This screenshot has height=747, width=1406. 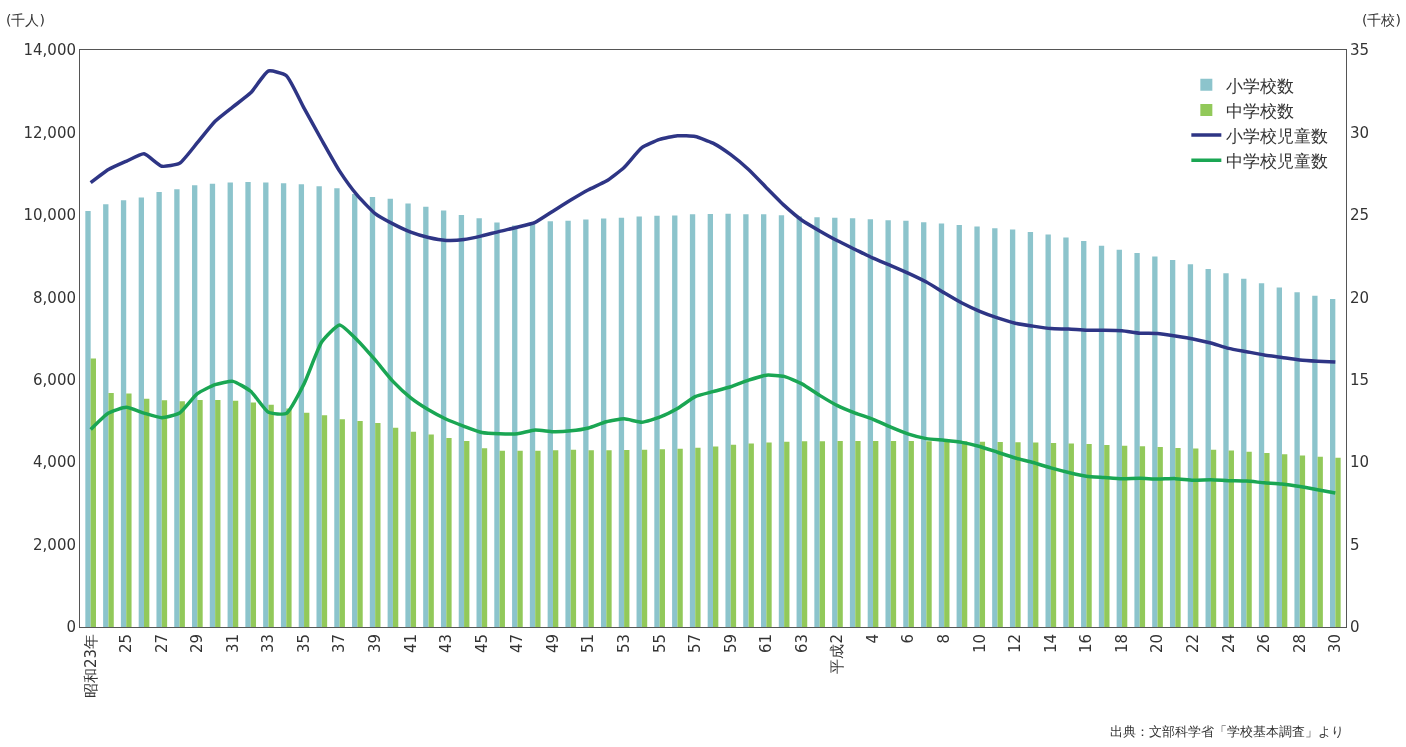 What do you see at coordinates (1157, 644) in the screenshot?
I see `x-tick-label: 20` at bounding box center [1157, 644].